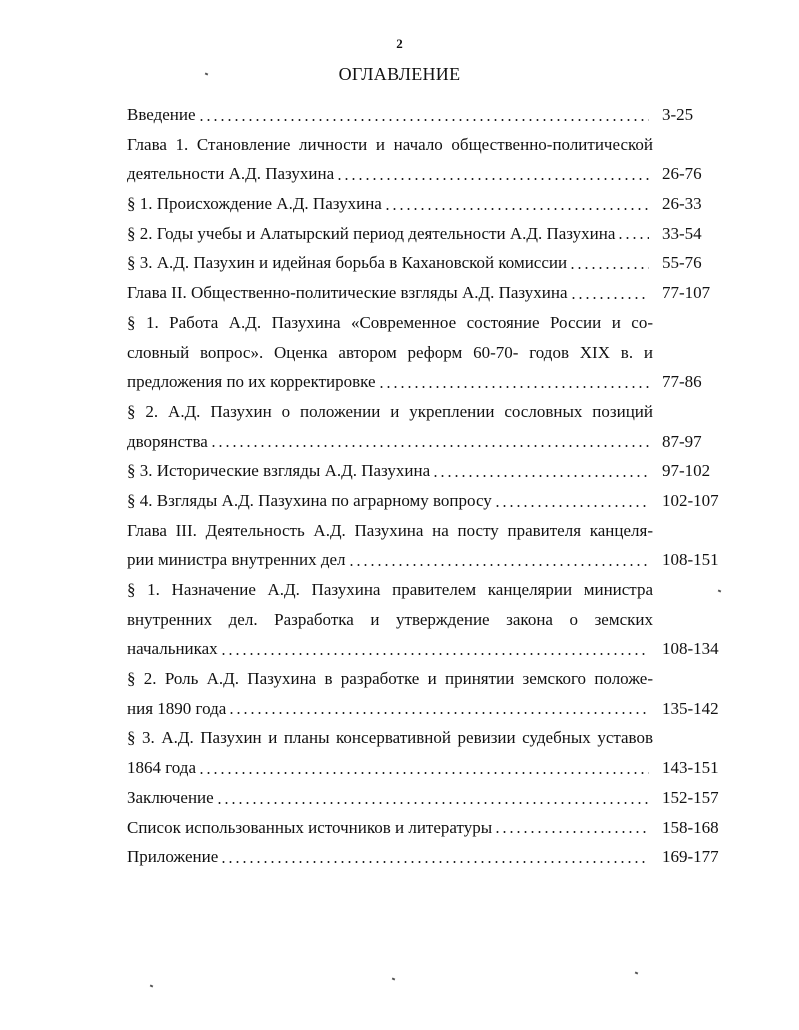  Describe the element at coordinates (690, 857) in the screenshot. I see `toc-page-range: 169-177` at that location.